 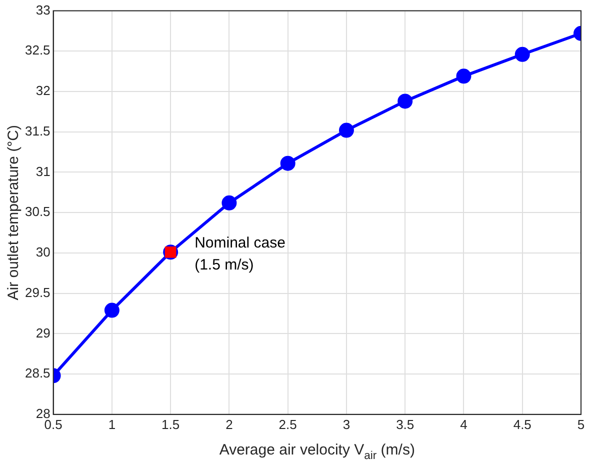 I want to click on y-tick-label: 32, so click(x=43, y=90).